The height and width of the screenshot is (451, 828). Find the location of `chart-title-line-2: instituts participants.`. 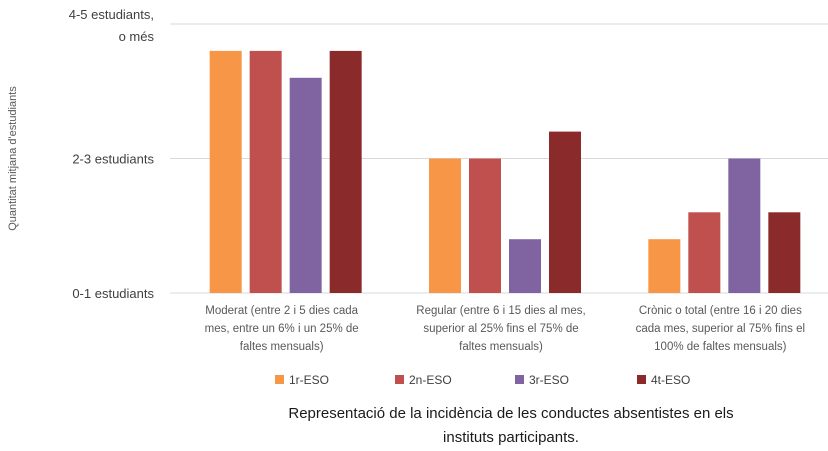

chart-title-line-2: instituts participants. is located at coordinates (511, 437).